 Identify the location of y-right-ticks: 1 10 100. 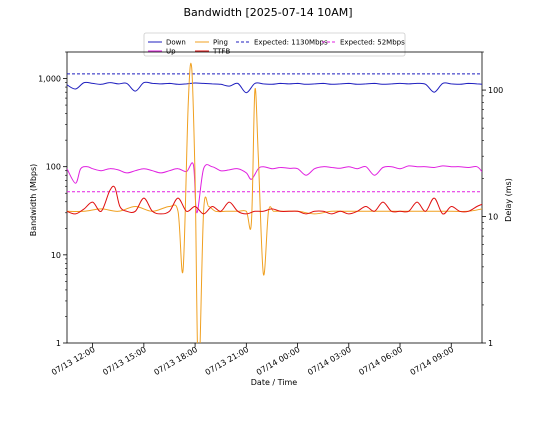
(492, 199).